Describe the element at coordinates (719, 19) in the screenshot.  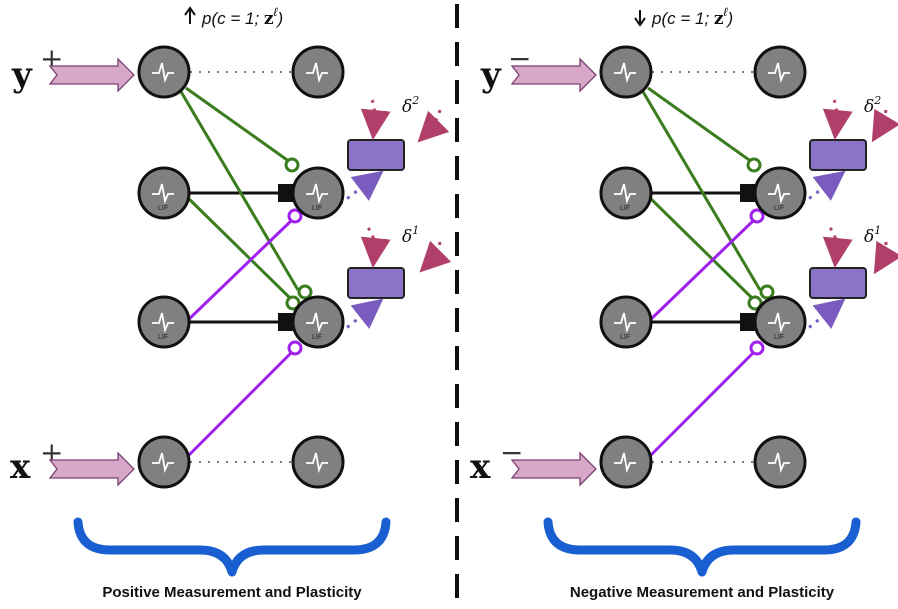
I see `right-title-z: z` at that location.